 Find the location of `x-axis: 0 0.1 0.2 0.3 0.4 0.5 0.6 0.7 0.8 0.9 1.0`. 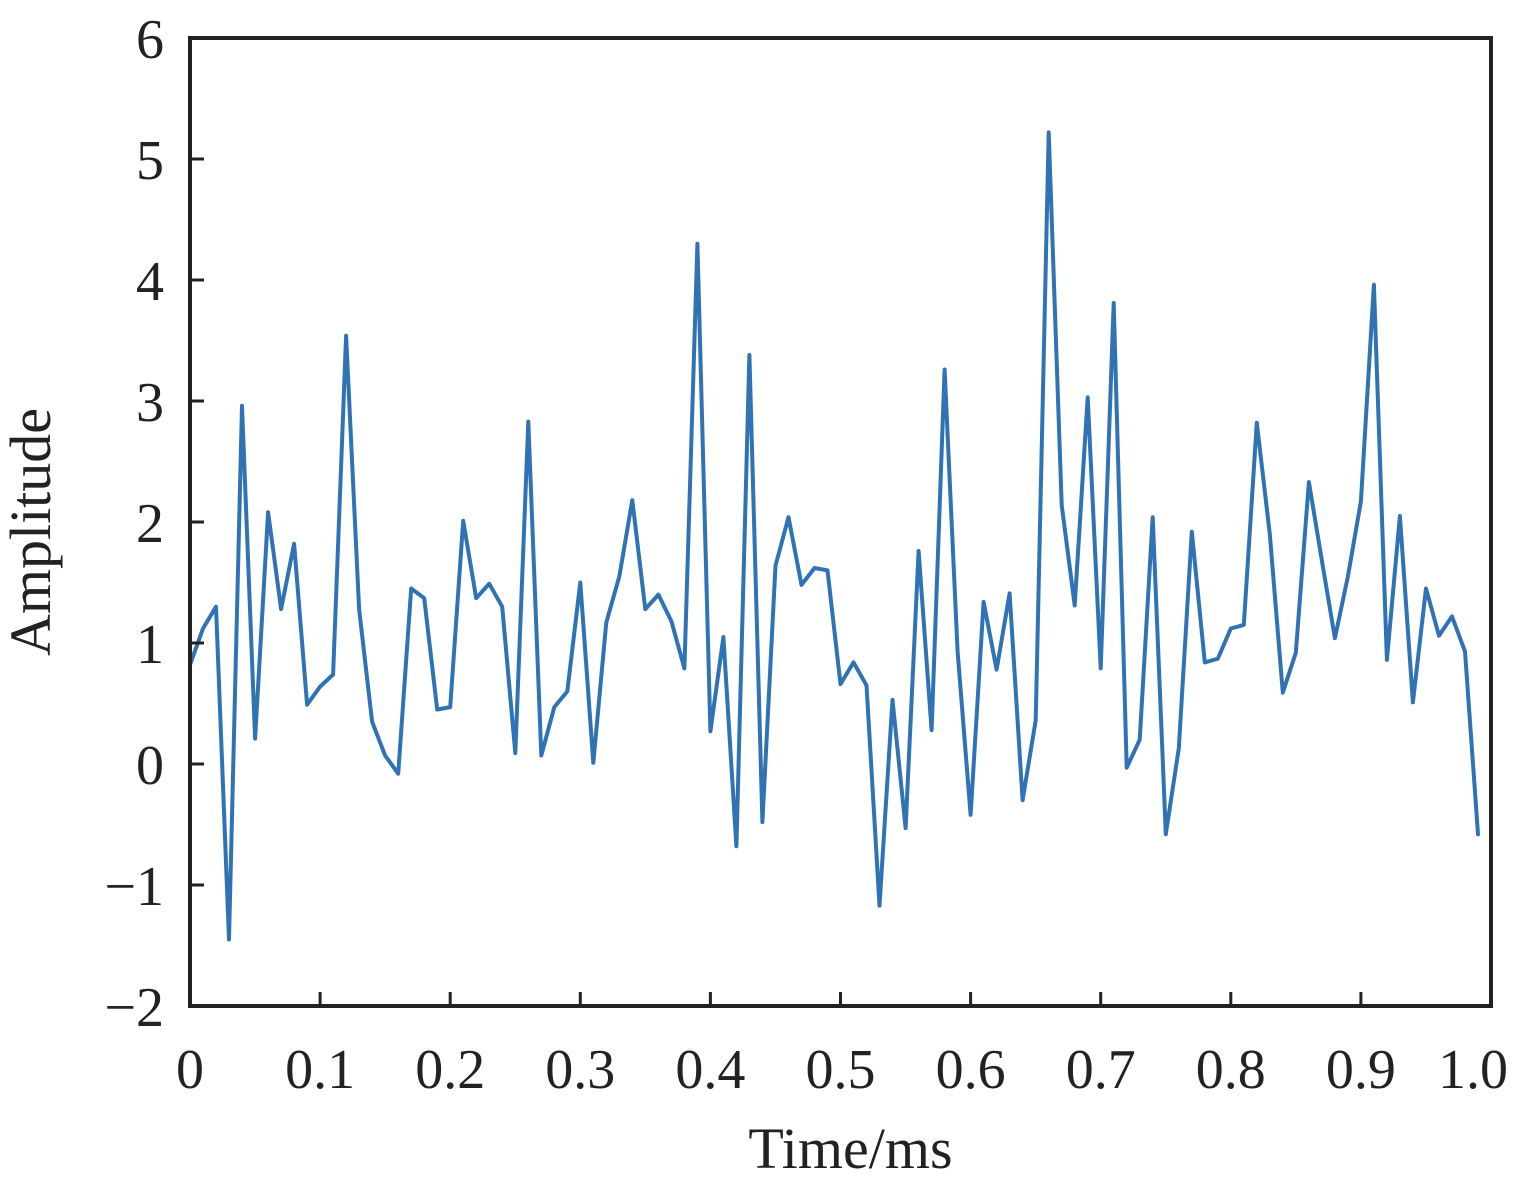

x-axis: 0 0.1 0.2 0.3 0.4 0.5 0.6 0.7 0.8 0.9 1.0 is located at coordinates (842, 1046).